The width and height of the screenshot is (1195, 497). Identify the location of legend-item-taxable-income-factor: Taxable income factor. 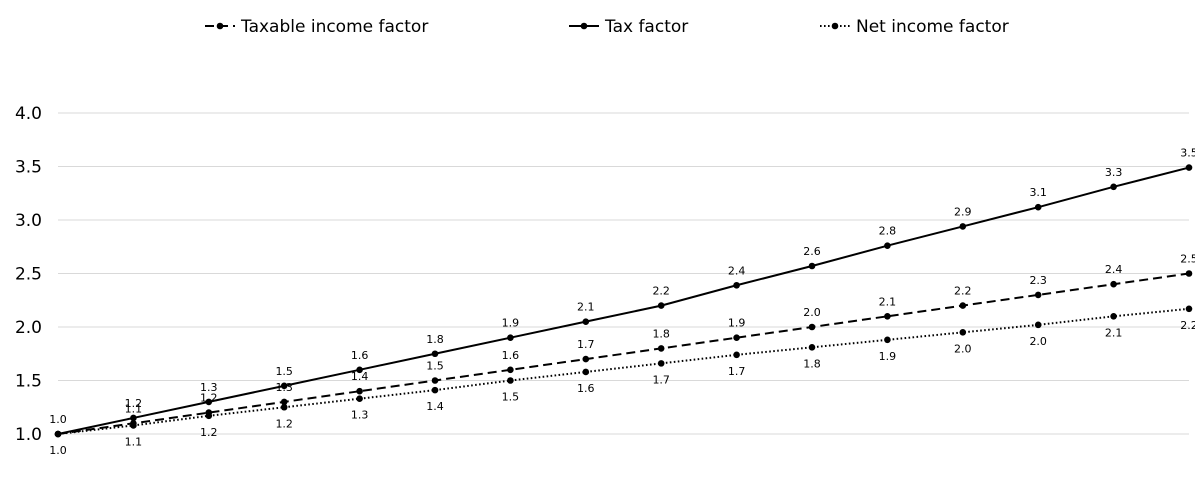
(316, 27).